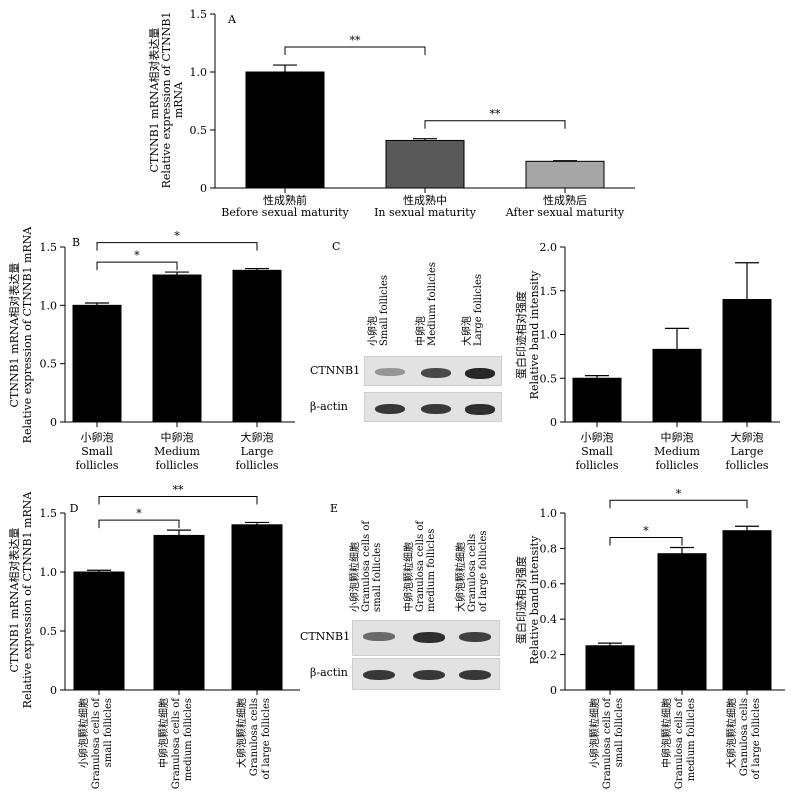  What do you see at coordinates (427, 303) in the screenshot?
I see `blot-c-lane-label: 中卵泡 Medium follicles` at bounding box center [427, 303].